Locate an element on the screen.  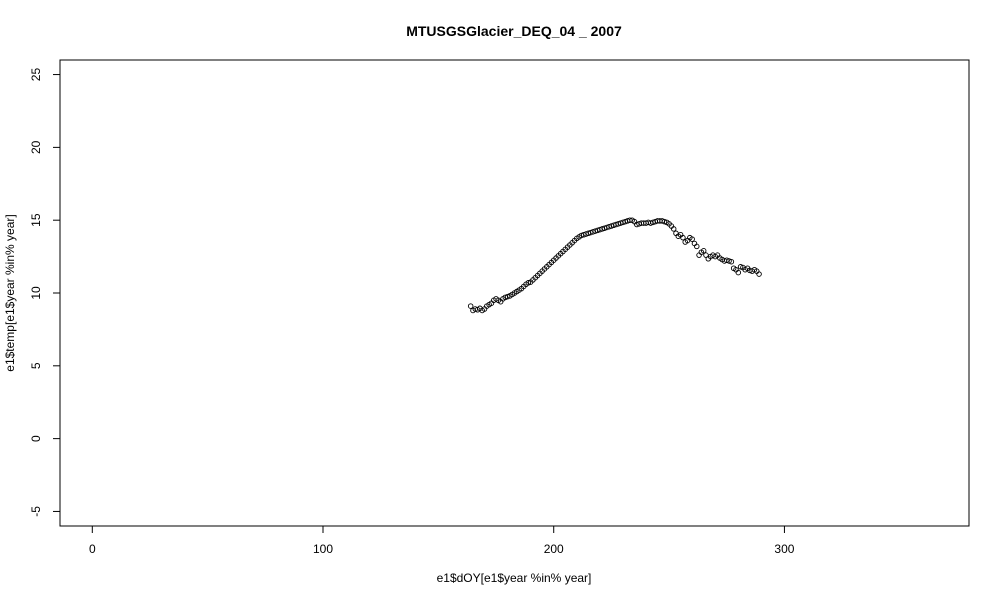
y-tick-label: 5 is located at coordinates (36, 365).